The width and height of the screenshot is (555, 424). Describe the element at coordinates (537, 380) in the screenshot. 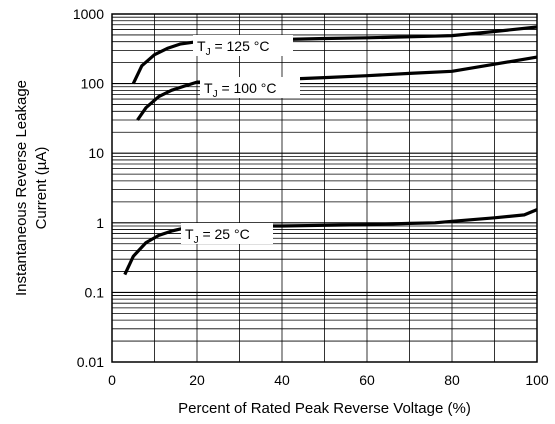

I see `x-tick-label: 100` at that location.